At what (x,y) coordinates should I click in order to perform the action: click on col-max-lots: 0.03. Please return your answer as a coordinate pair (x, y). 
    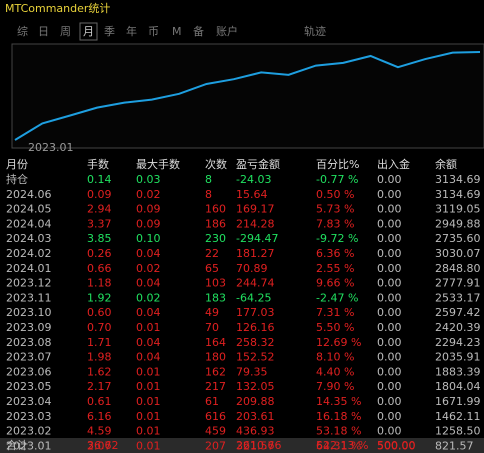
    Looking at the image, I should click on (148, 179).